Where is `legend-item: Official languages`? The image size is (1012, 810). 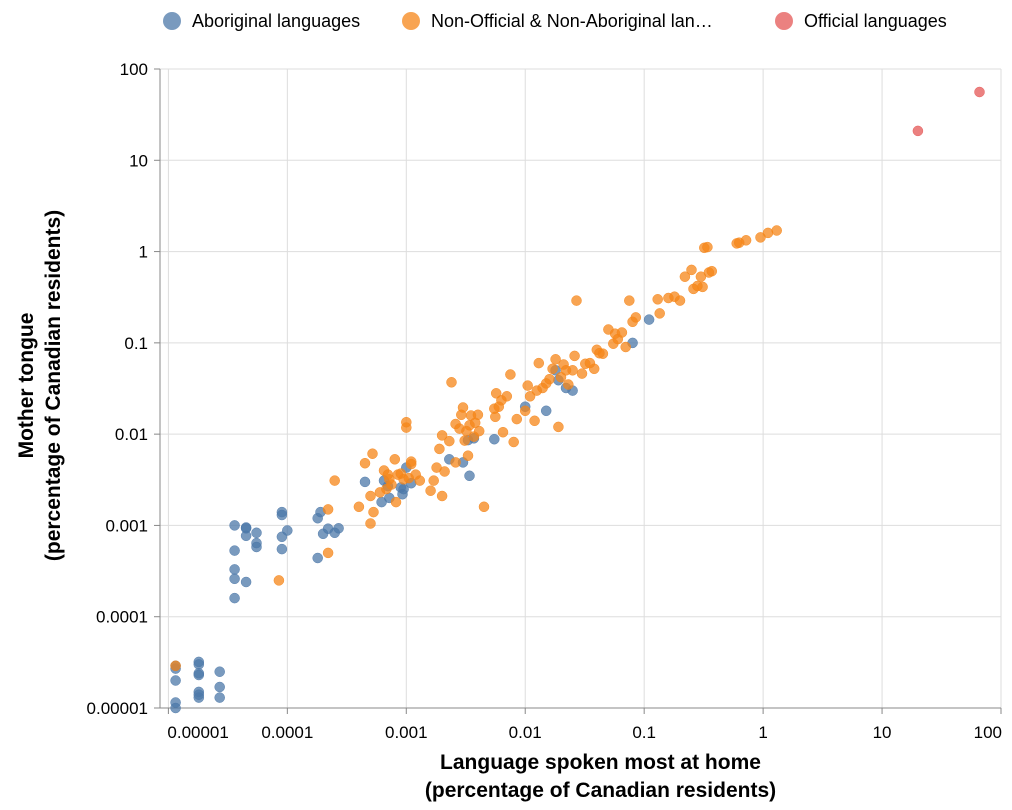
legend-item: Official languages is located at coordinates (861, 21).